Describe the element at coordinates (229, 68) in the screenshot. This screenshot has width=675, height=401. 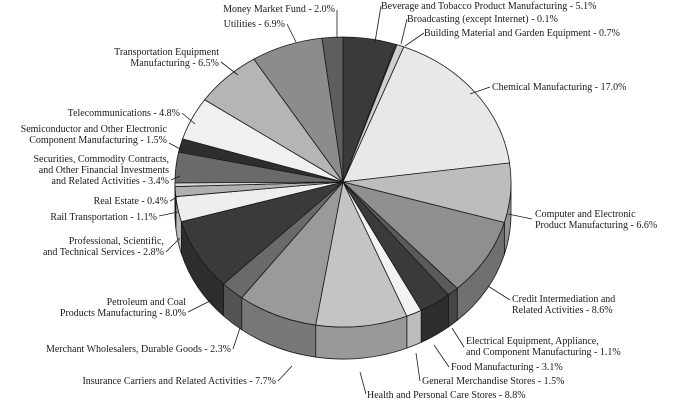
I see `leader-transportation-equipment-manufacturing` at that location.